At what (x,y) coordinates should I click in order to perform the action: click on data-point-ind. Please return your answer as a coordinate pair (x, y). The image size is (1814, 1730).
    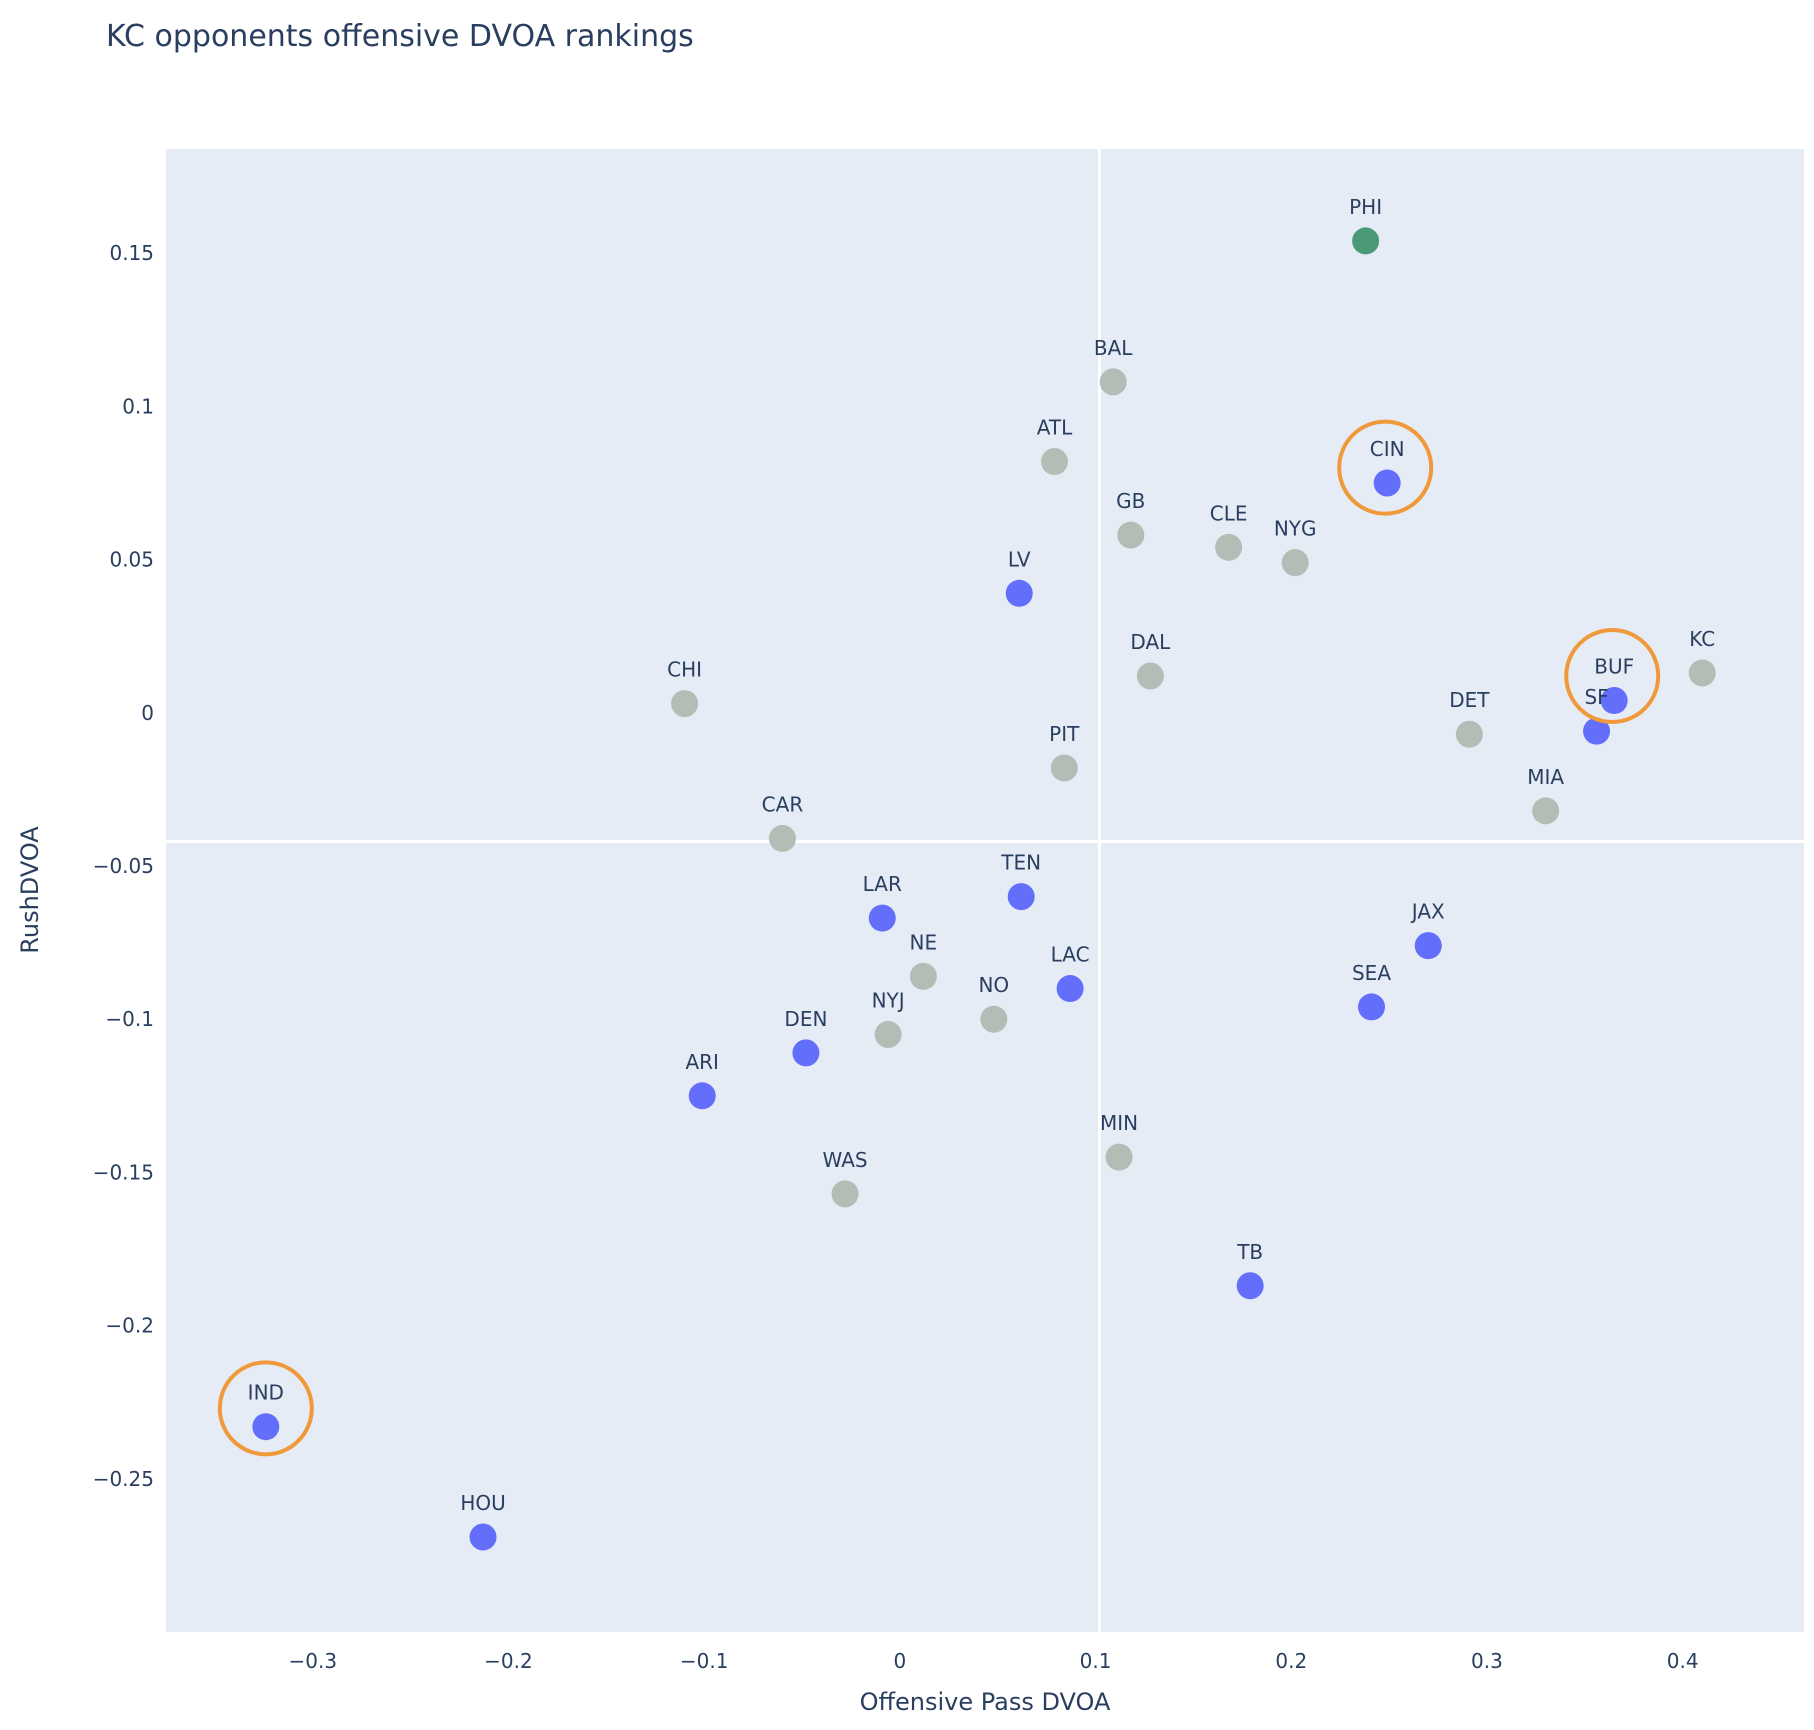
    Looking at the image, I should click on (266, 1427).